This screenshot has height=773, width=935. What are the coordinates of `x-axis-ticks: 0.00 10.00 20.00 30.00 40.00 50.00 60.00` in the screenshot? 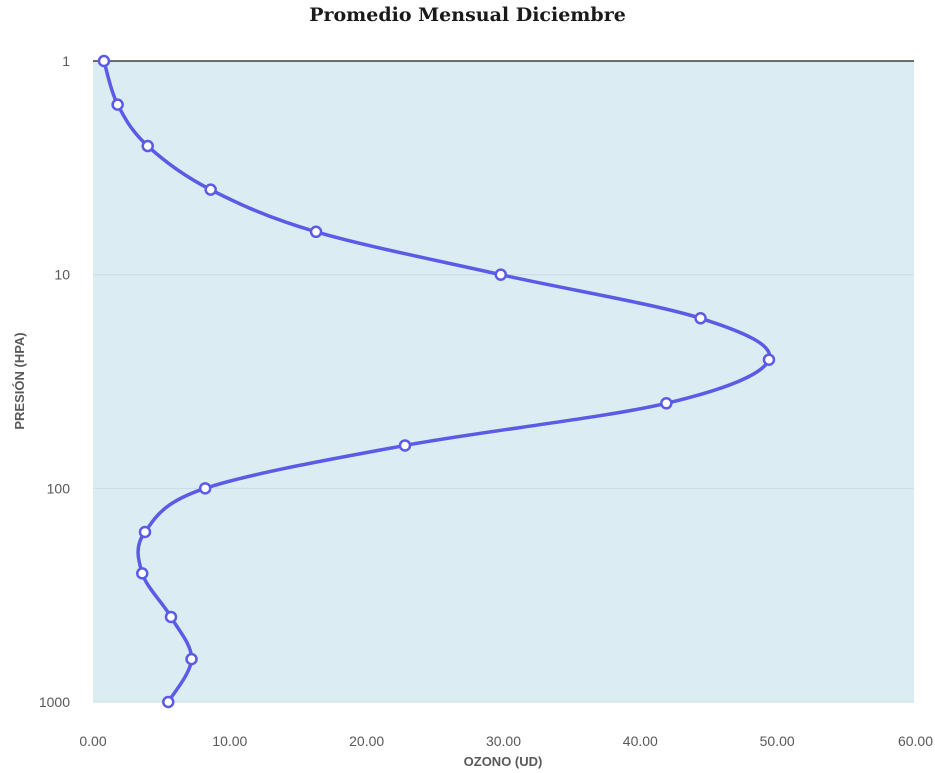 It's located at (506, 741).